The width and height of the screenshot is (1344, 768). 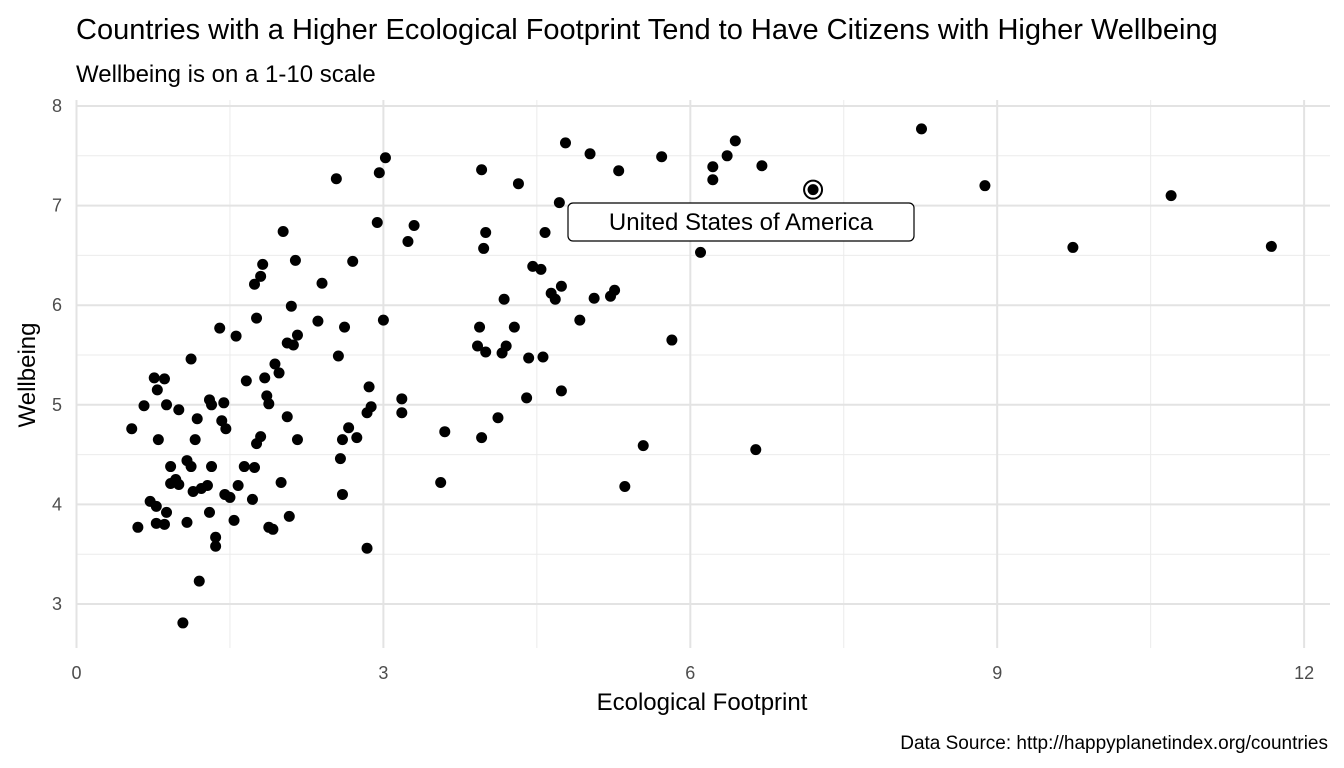 What do you see at coordinates (226, 74) in the screenshot?
I see `chart-subtitle: Wellbeing is on a 1-10 scale` at bounding box center [226, 74].